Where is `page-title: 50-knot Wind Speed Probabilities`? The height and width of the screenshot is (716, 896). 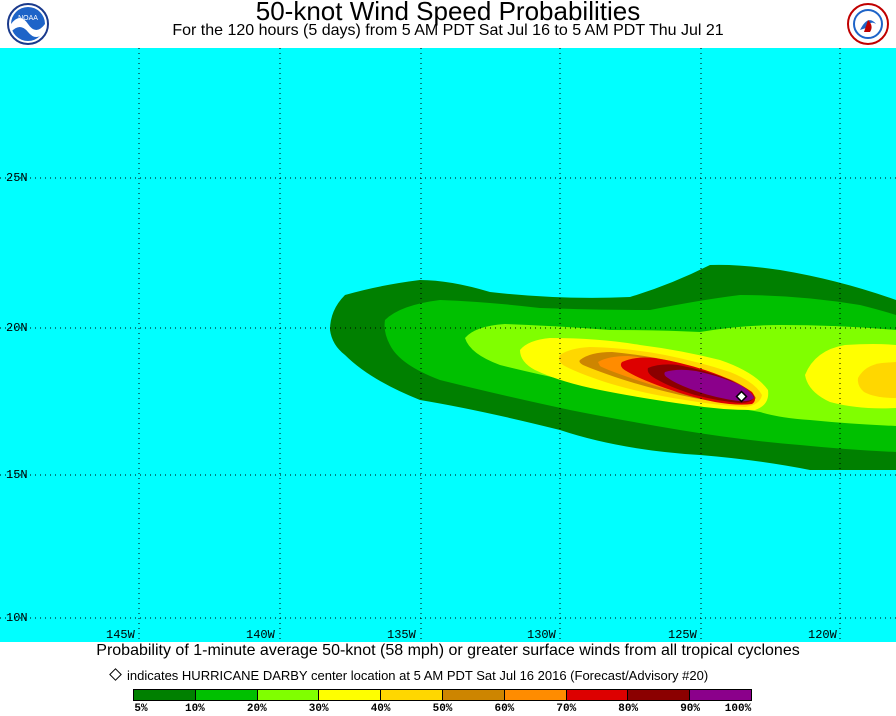
page-title: 50-knot Wind Speed Probabilities is located at coordinates (448, 13).